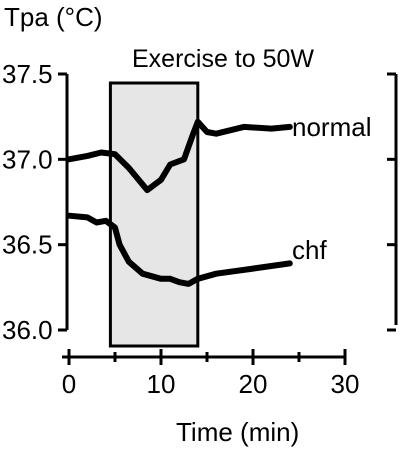  Describe the element at coordinates (179, 249) in the screenshot. I see `series-line-chf` at that location.